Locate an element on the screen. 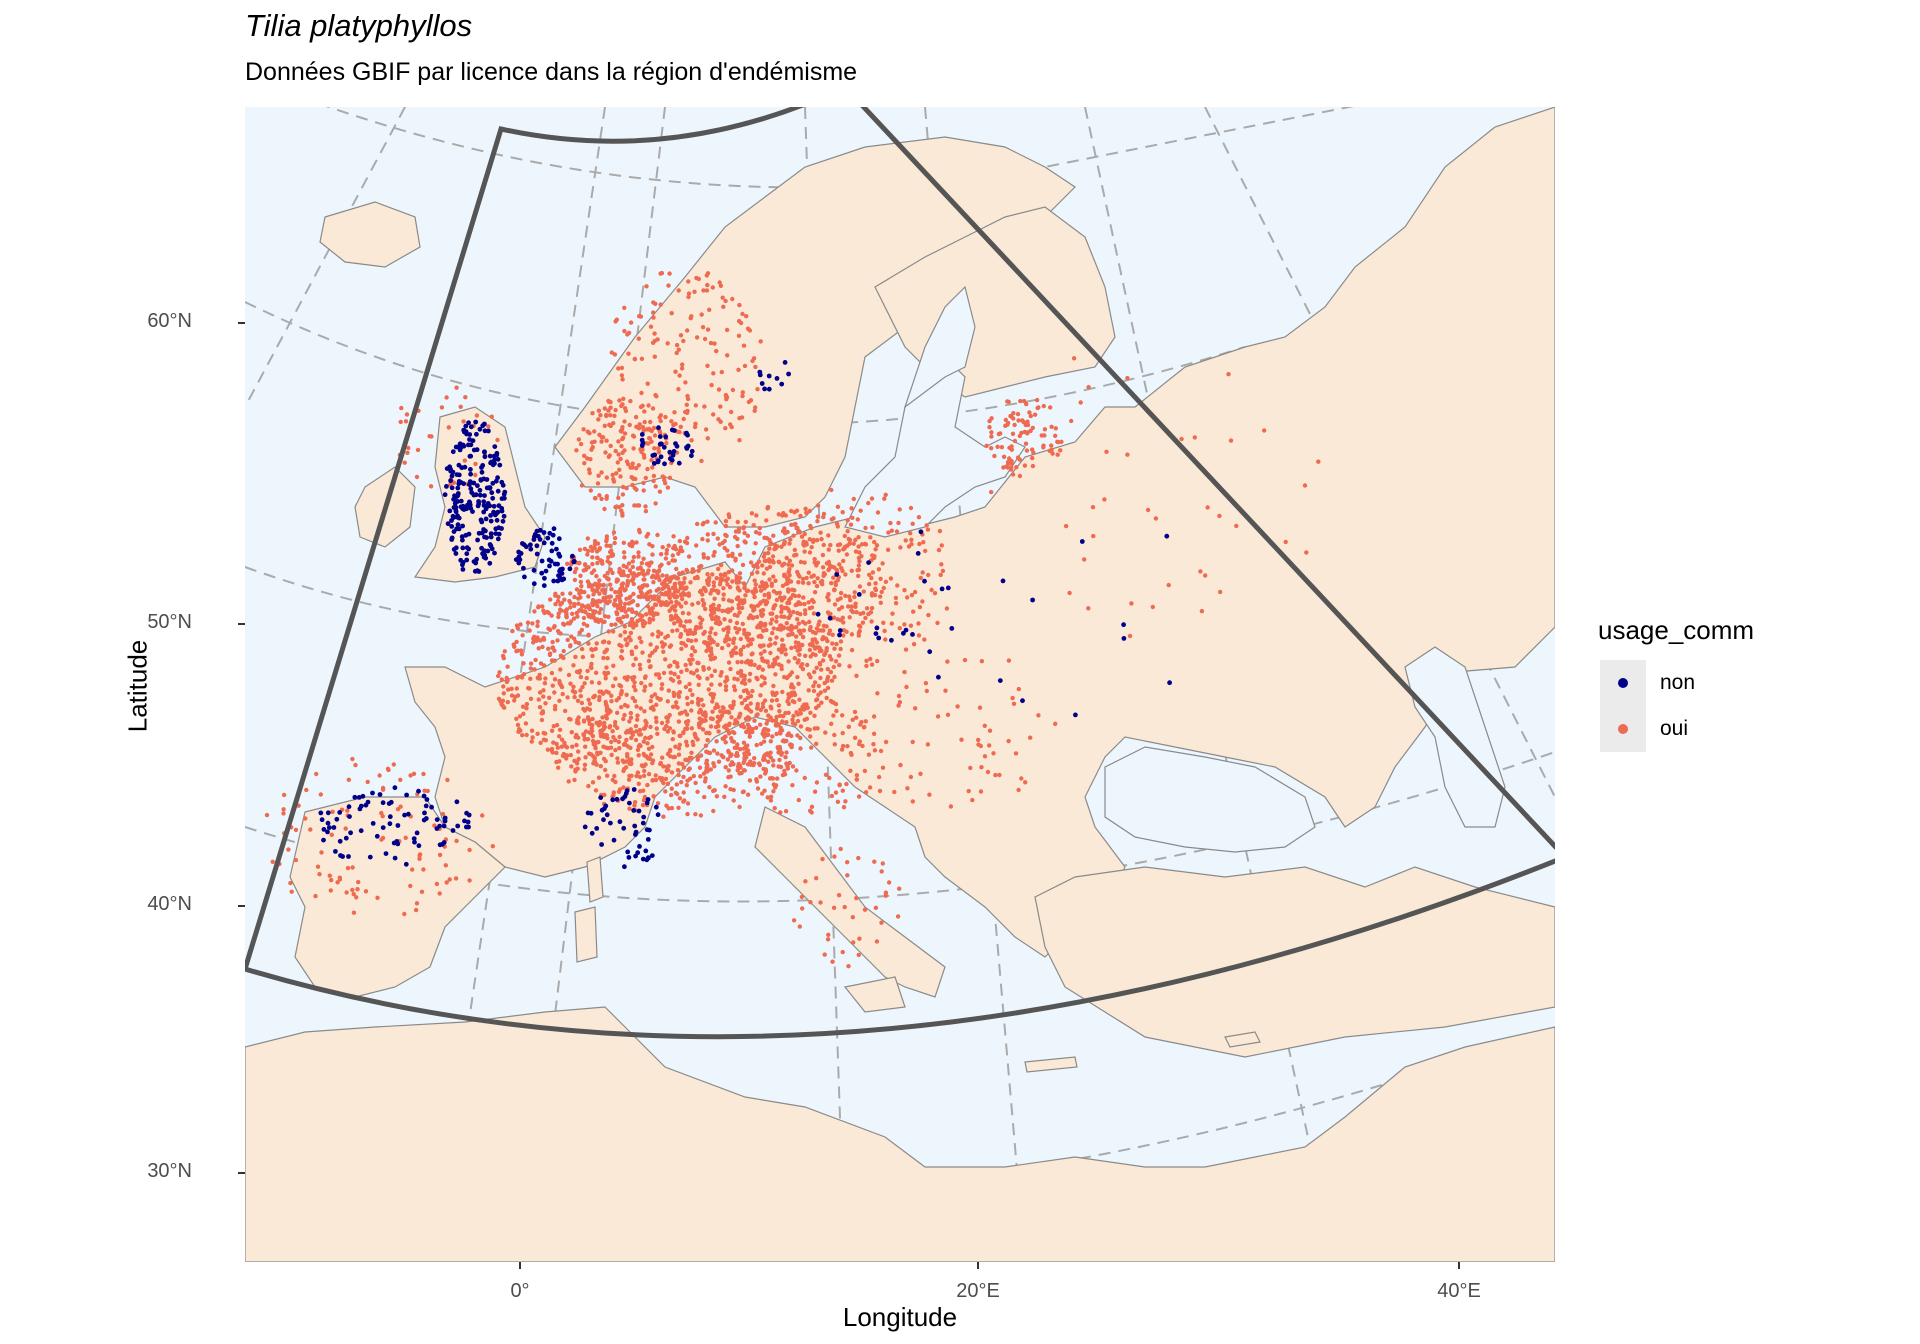 This screenshot has height=1344, width=1920. legend-dot-non is located at coordinates (1623, 683).